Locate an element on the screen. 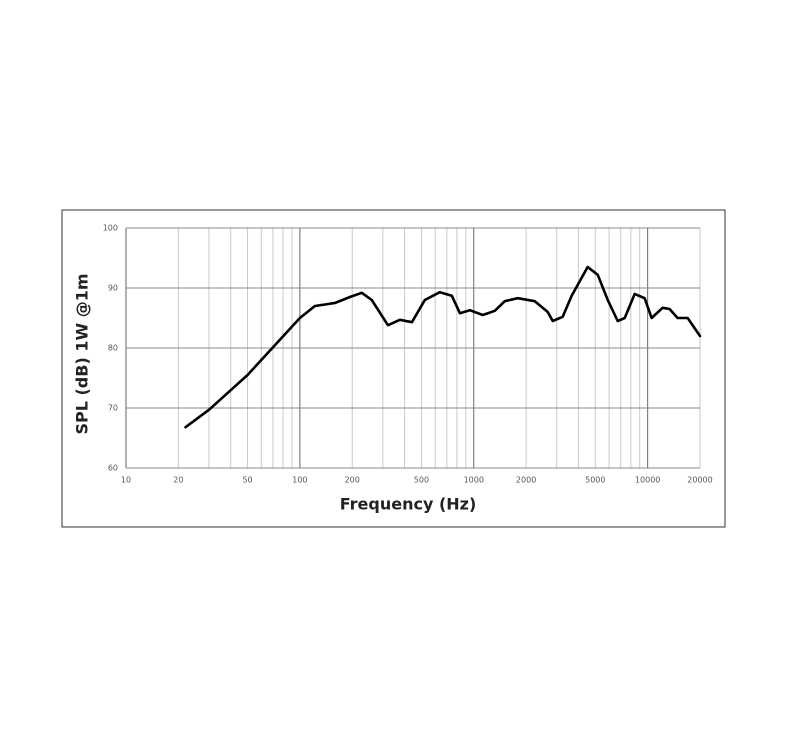 This screenshot has width=800, height=736. y-tick-label: 60 is located at coordinates (113, 468).